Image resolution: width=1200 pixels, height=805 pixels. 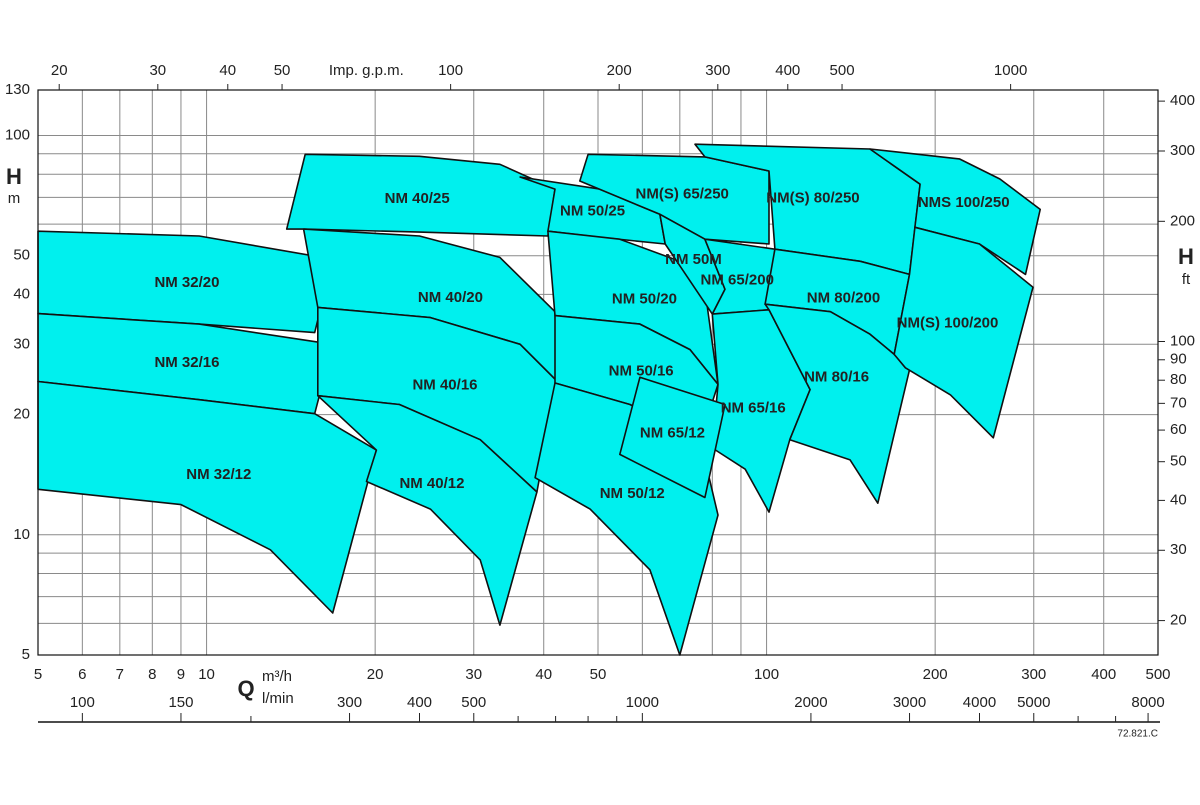 What do you see at coordinates (812, 198) in the screenshot?
I see `region-label: NM(S) 80/250` at bounding box center [812, 198].